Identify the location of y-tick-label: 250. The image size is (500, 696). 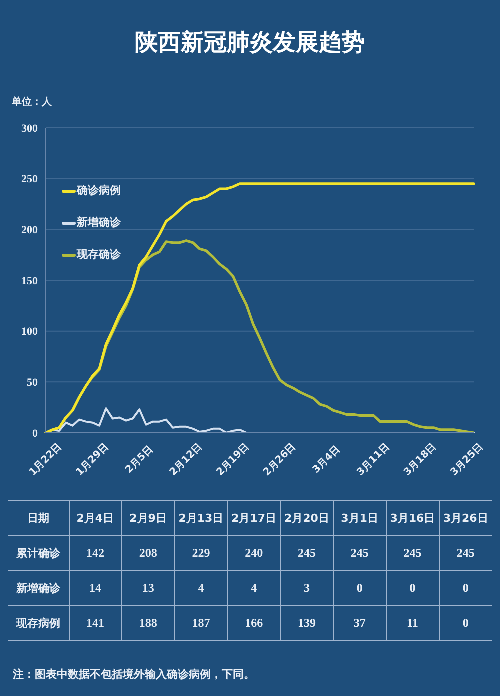
(30, 180).